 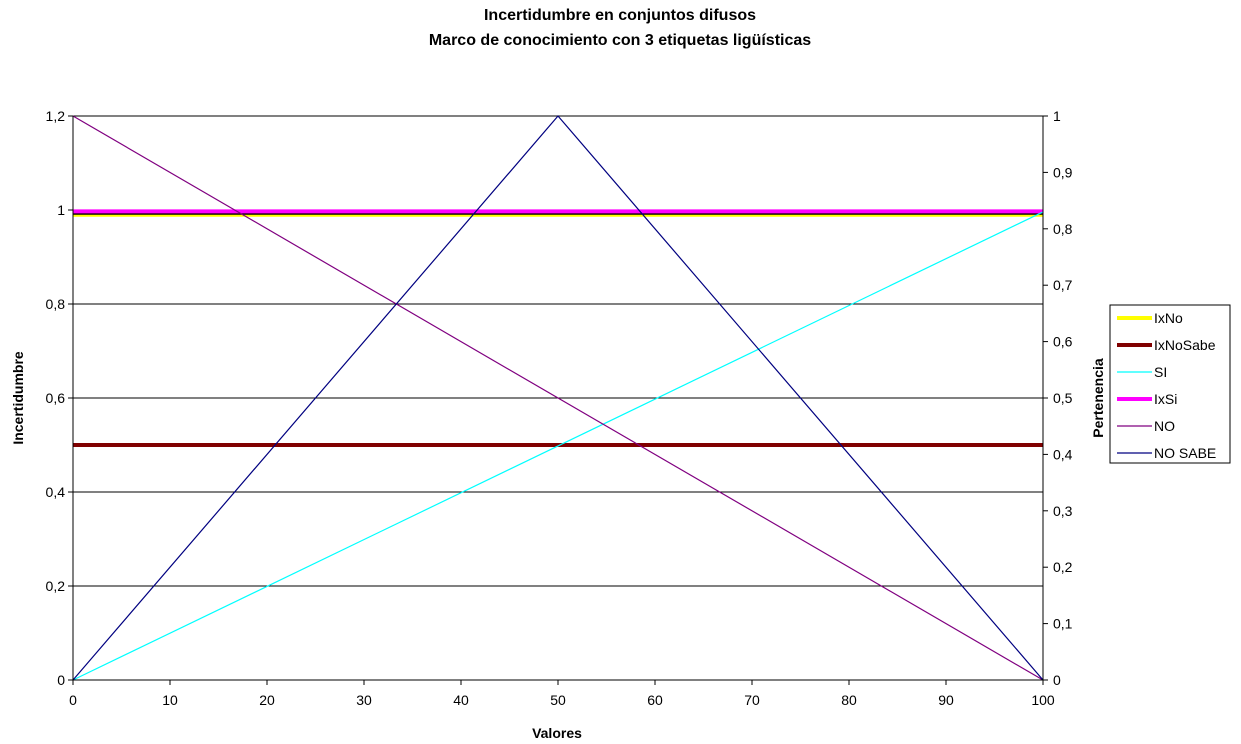 I want to click on y-axis-ticks: 0 0,2 0,4 0,6 0,8 1 1,2, so click(x=59, y=398).